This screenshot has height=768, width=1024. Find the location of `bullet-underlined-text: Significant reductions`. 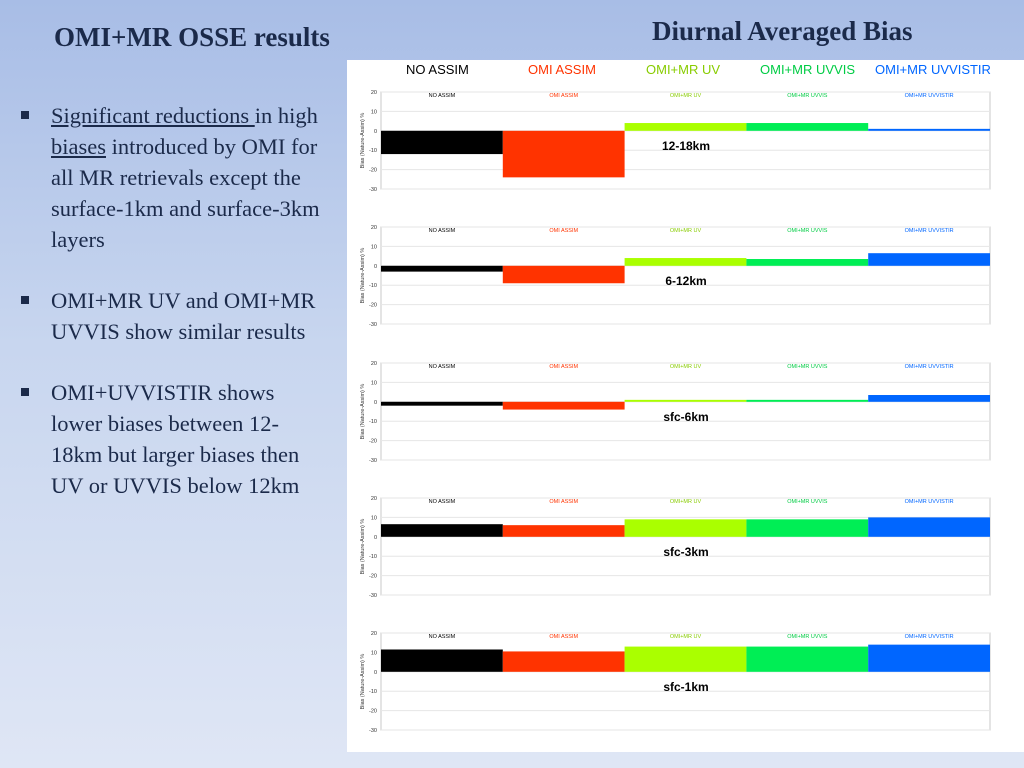

bullet-underlined-text: Significant reductions is located at coordinates (153, 115).